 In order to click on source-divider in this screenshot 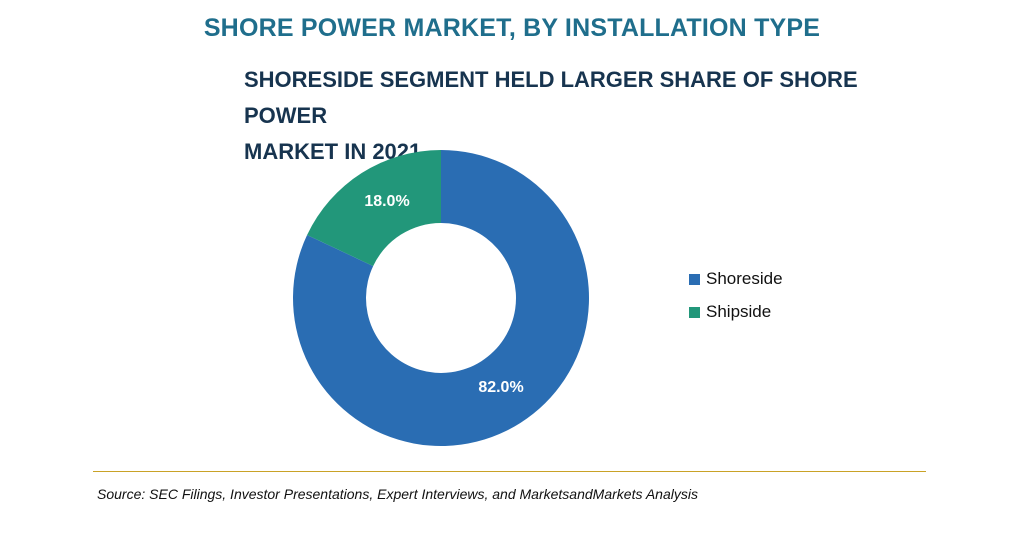, I will do `click(509, 471)`.